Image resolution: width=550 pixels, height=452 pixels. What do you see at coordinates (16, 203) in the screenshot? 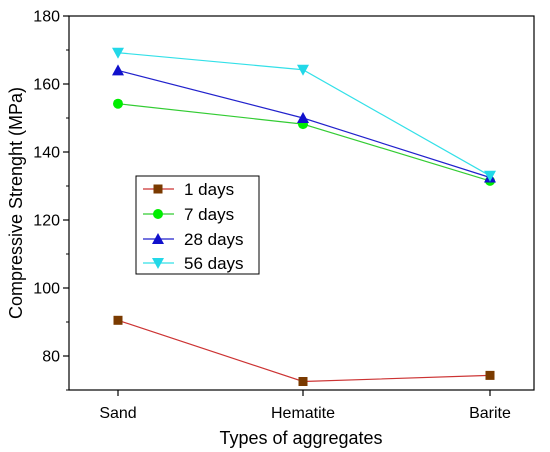
I see `y-axis-label: Compressive Strenght (MPa)` at bounding box center [16, 203].